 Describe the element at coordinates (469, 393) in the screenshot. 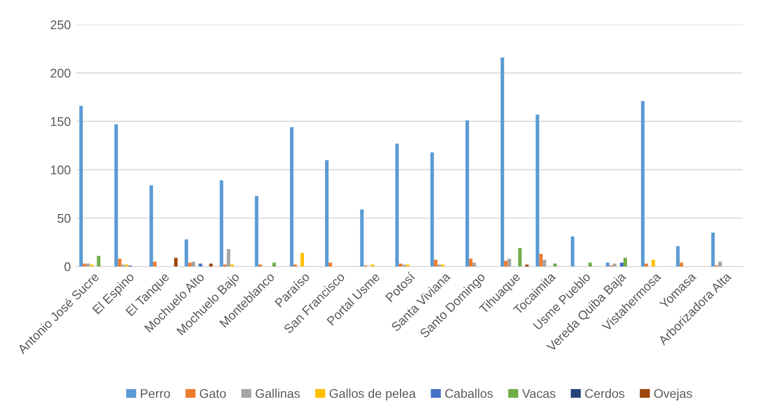

I see `legend-label: Caballos` at that location.